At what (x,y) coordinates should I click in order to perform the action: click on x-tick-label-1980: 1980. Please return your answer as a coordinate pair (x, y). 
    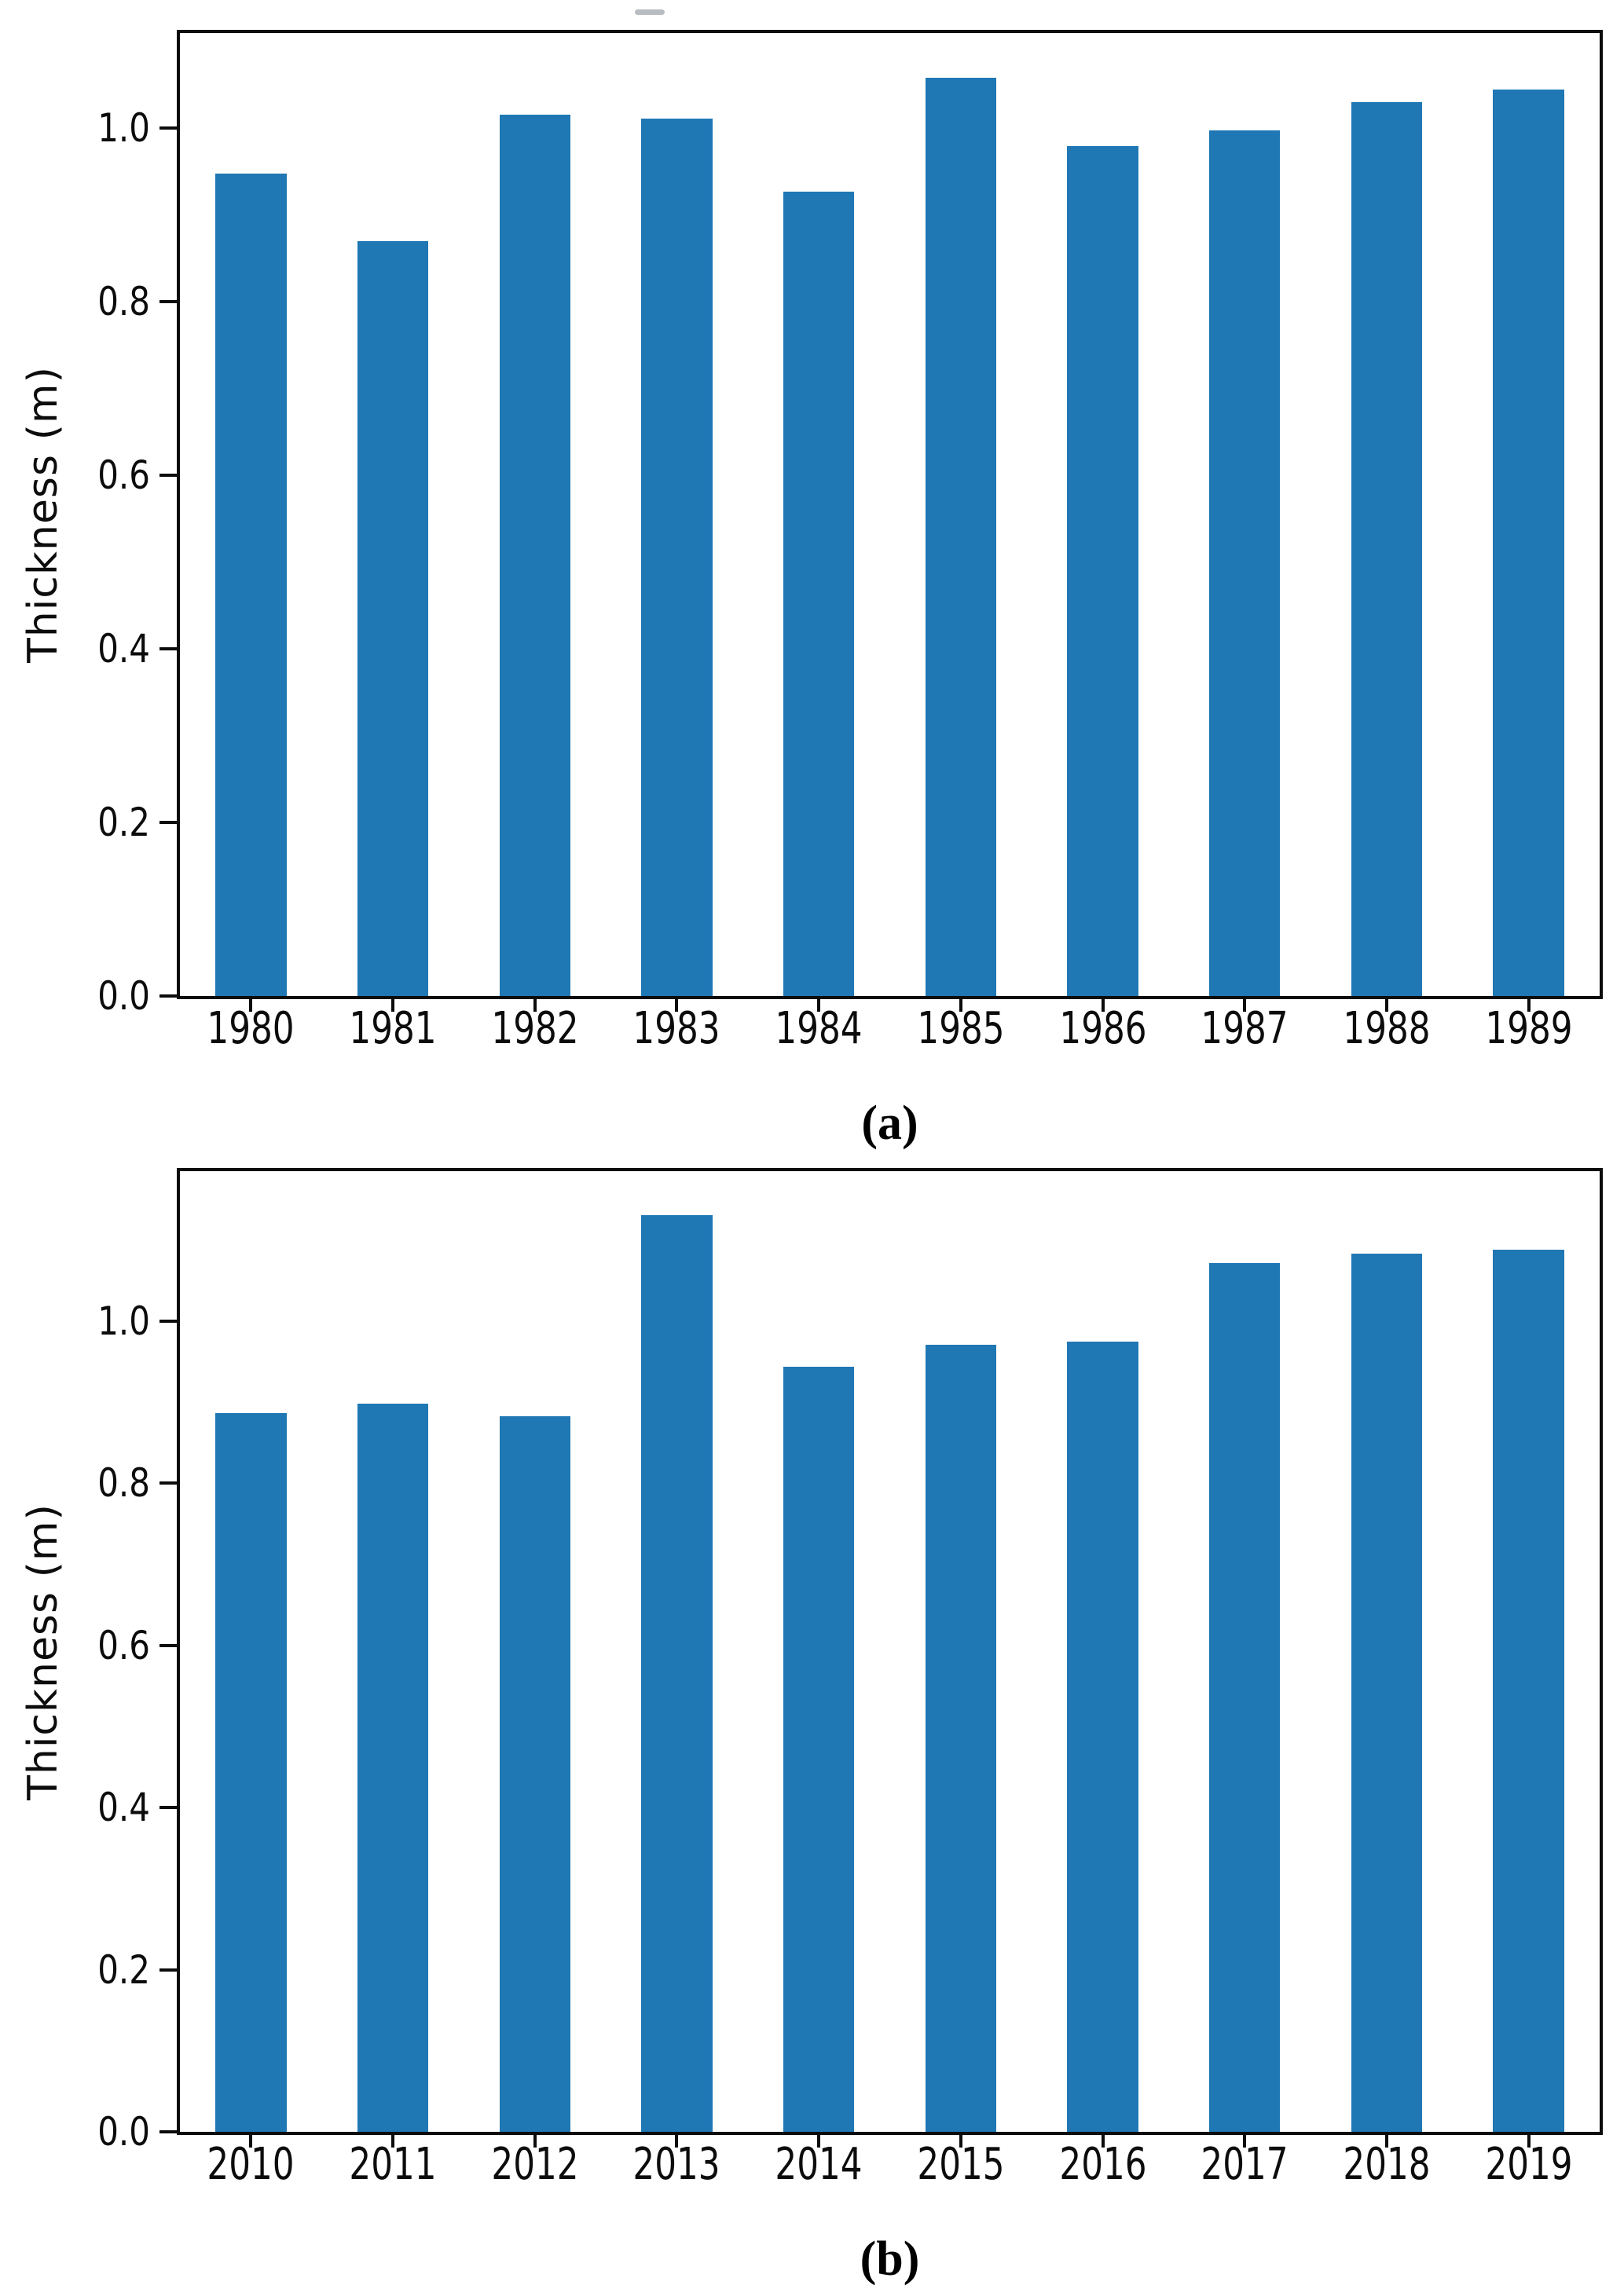
    Looking at the image, I should click on (251, 1028).